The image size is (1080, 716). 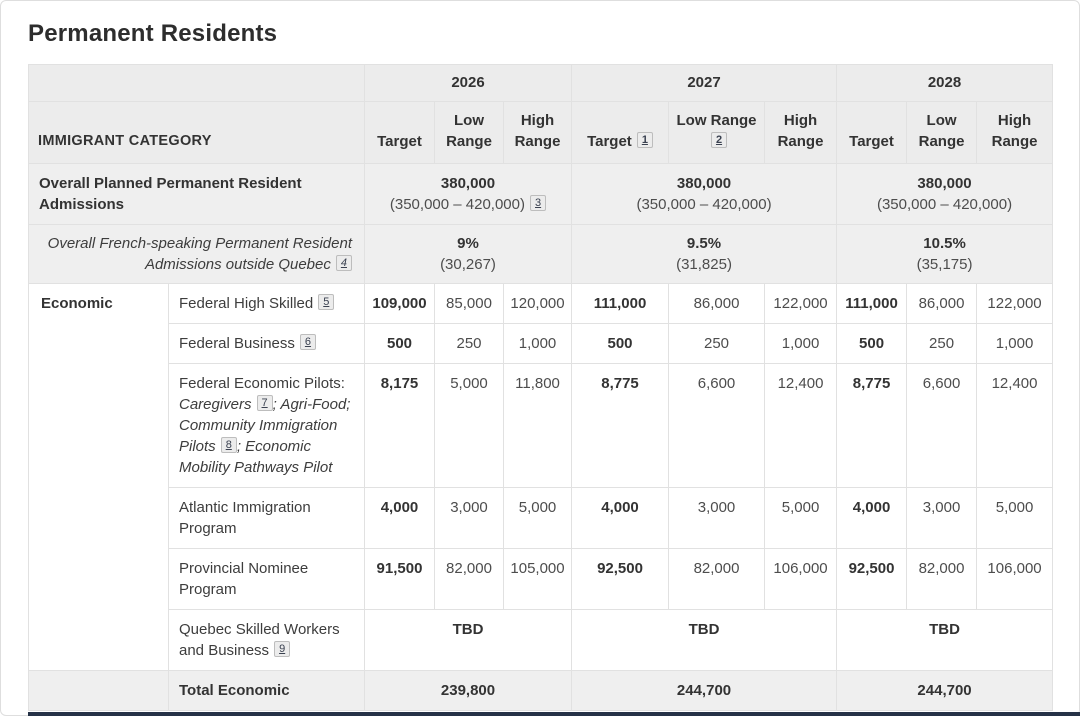 I want to click on french-2027-cell: 9.5% (31,825), so click(x=704, y=254).